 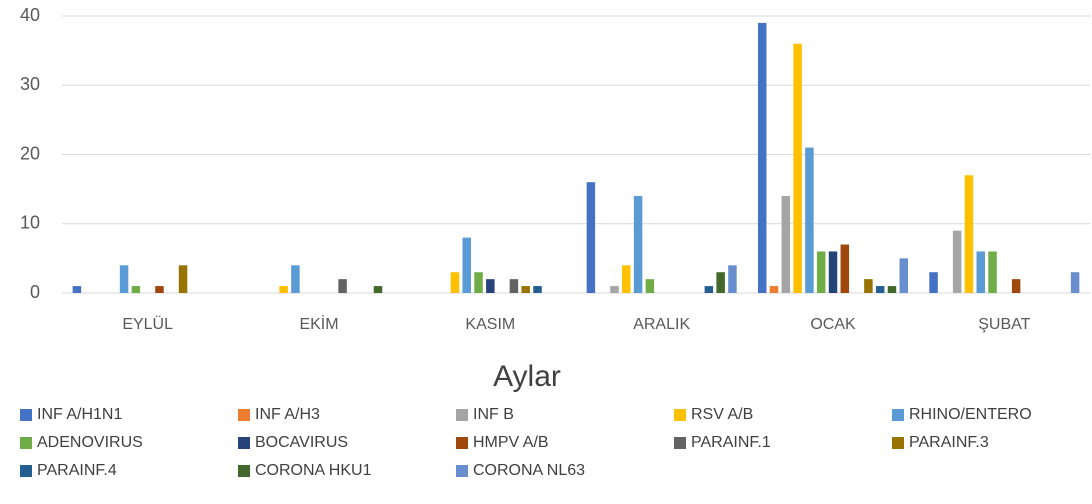 What do you see at coordinates (949, 442) in the screenshot?
I see `legend-label: PARAINF.3` at bounding box center [949, 442].